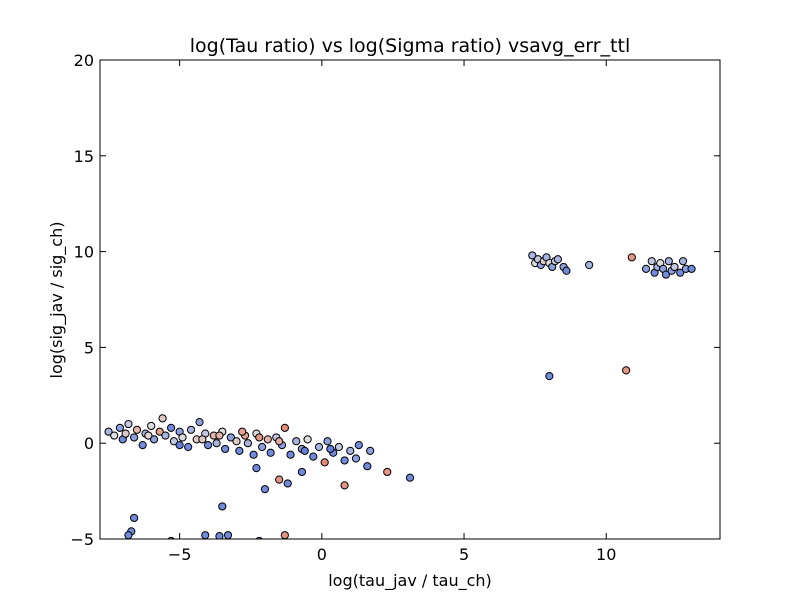 This screenshot has width=800, height=600. Describe the element at coordinates (410, 581) in the screenshot. I see `x-axis-label: log(tau_jav / tau_ch)` at that location.